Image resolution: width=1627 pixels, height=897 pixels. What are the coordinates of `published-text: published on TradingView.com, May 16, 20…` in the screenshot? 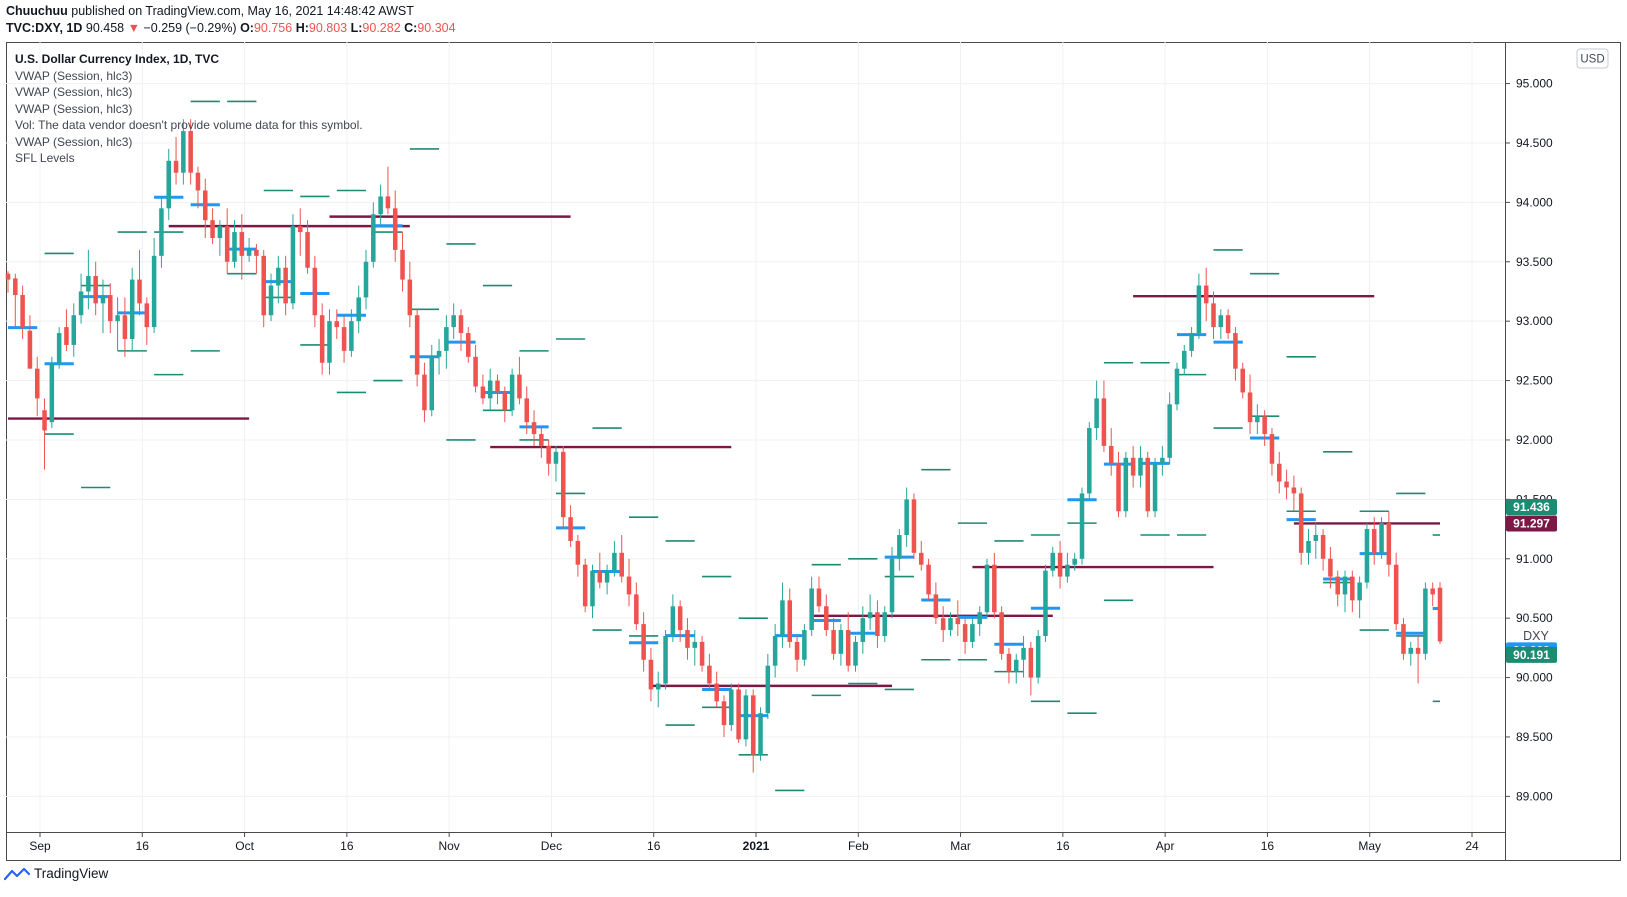 It's located at (242, 11).